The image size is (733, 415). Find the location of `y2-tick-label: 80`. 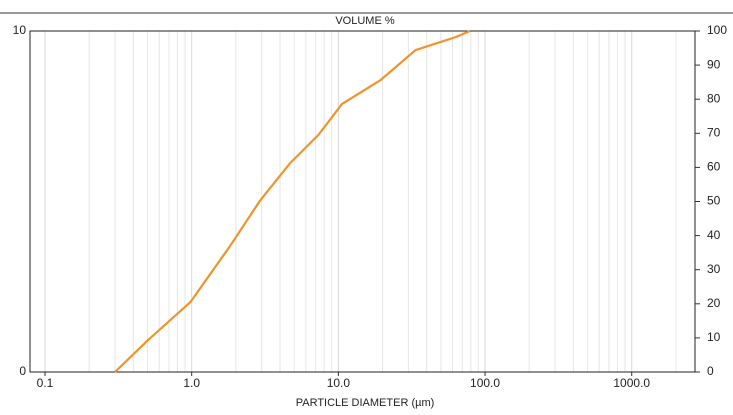

y2-tick-label: 80 is located at coordinates (714, 98).